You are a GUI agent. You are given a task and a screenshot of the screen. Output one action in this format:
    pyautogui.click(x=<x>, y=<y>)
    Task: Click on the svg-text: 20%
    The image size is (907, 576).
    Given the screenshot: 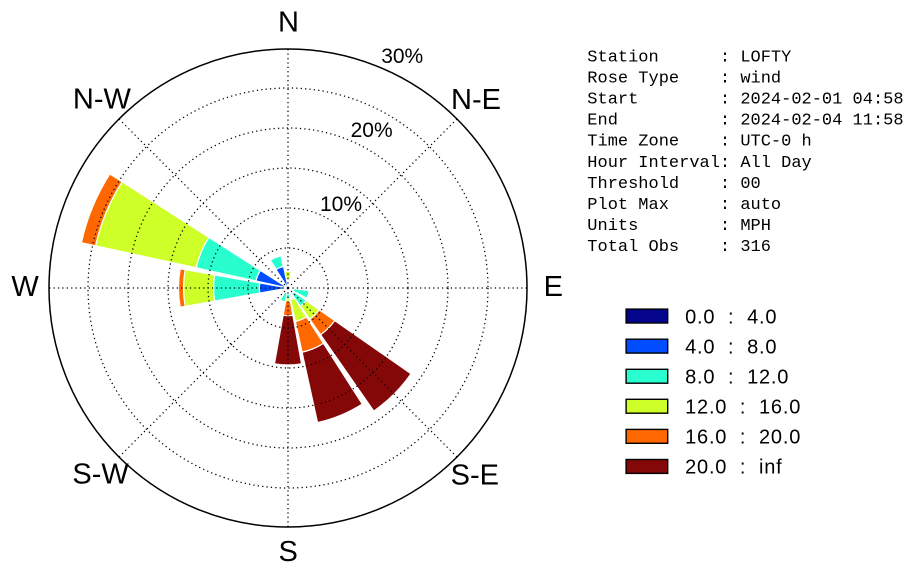 What is the action you would take?
    pyautogui.click(x=372, y=130)
    